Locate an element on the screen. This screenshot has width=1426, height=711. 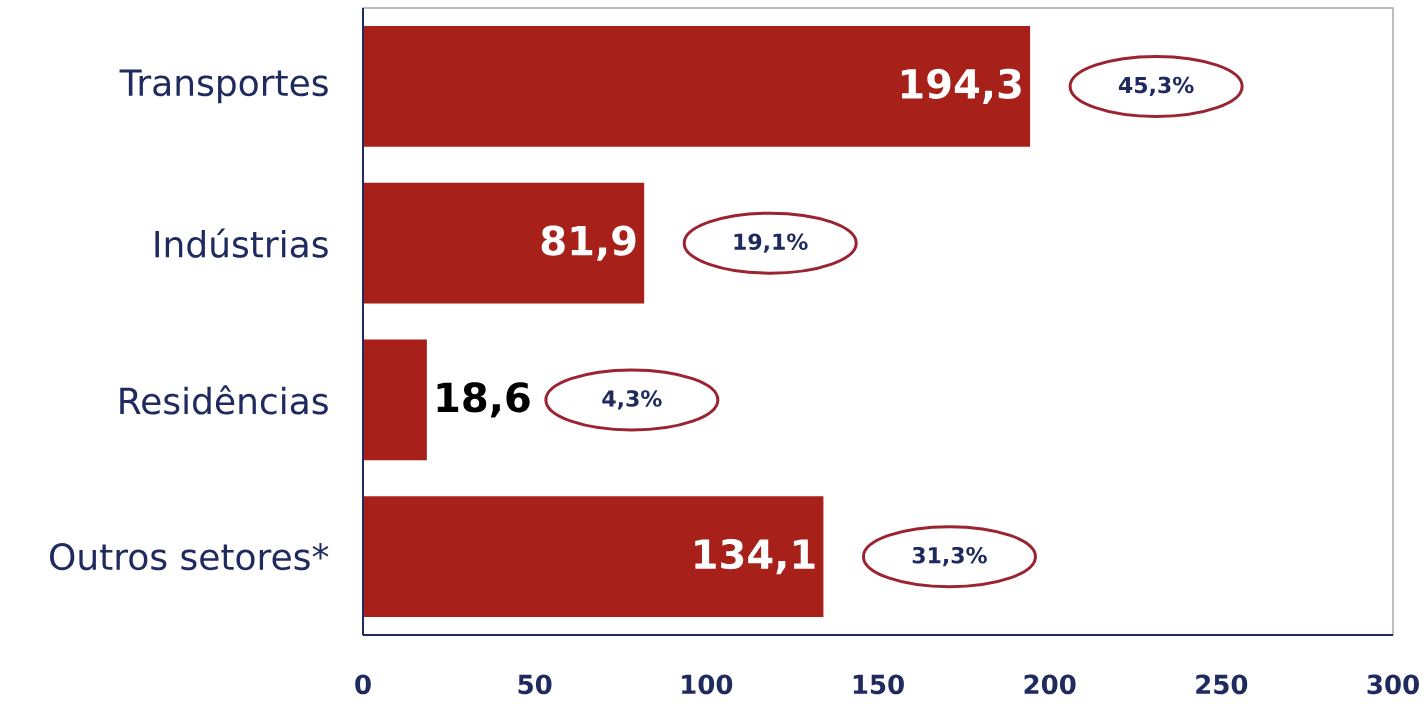
annotation: 4,3% is located at coordinates (632, 400).